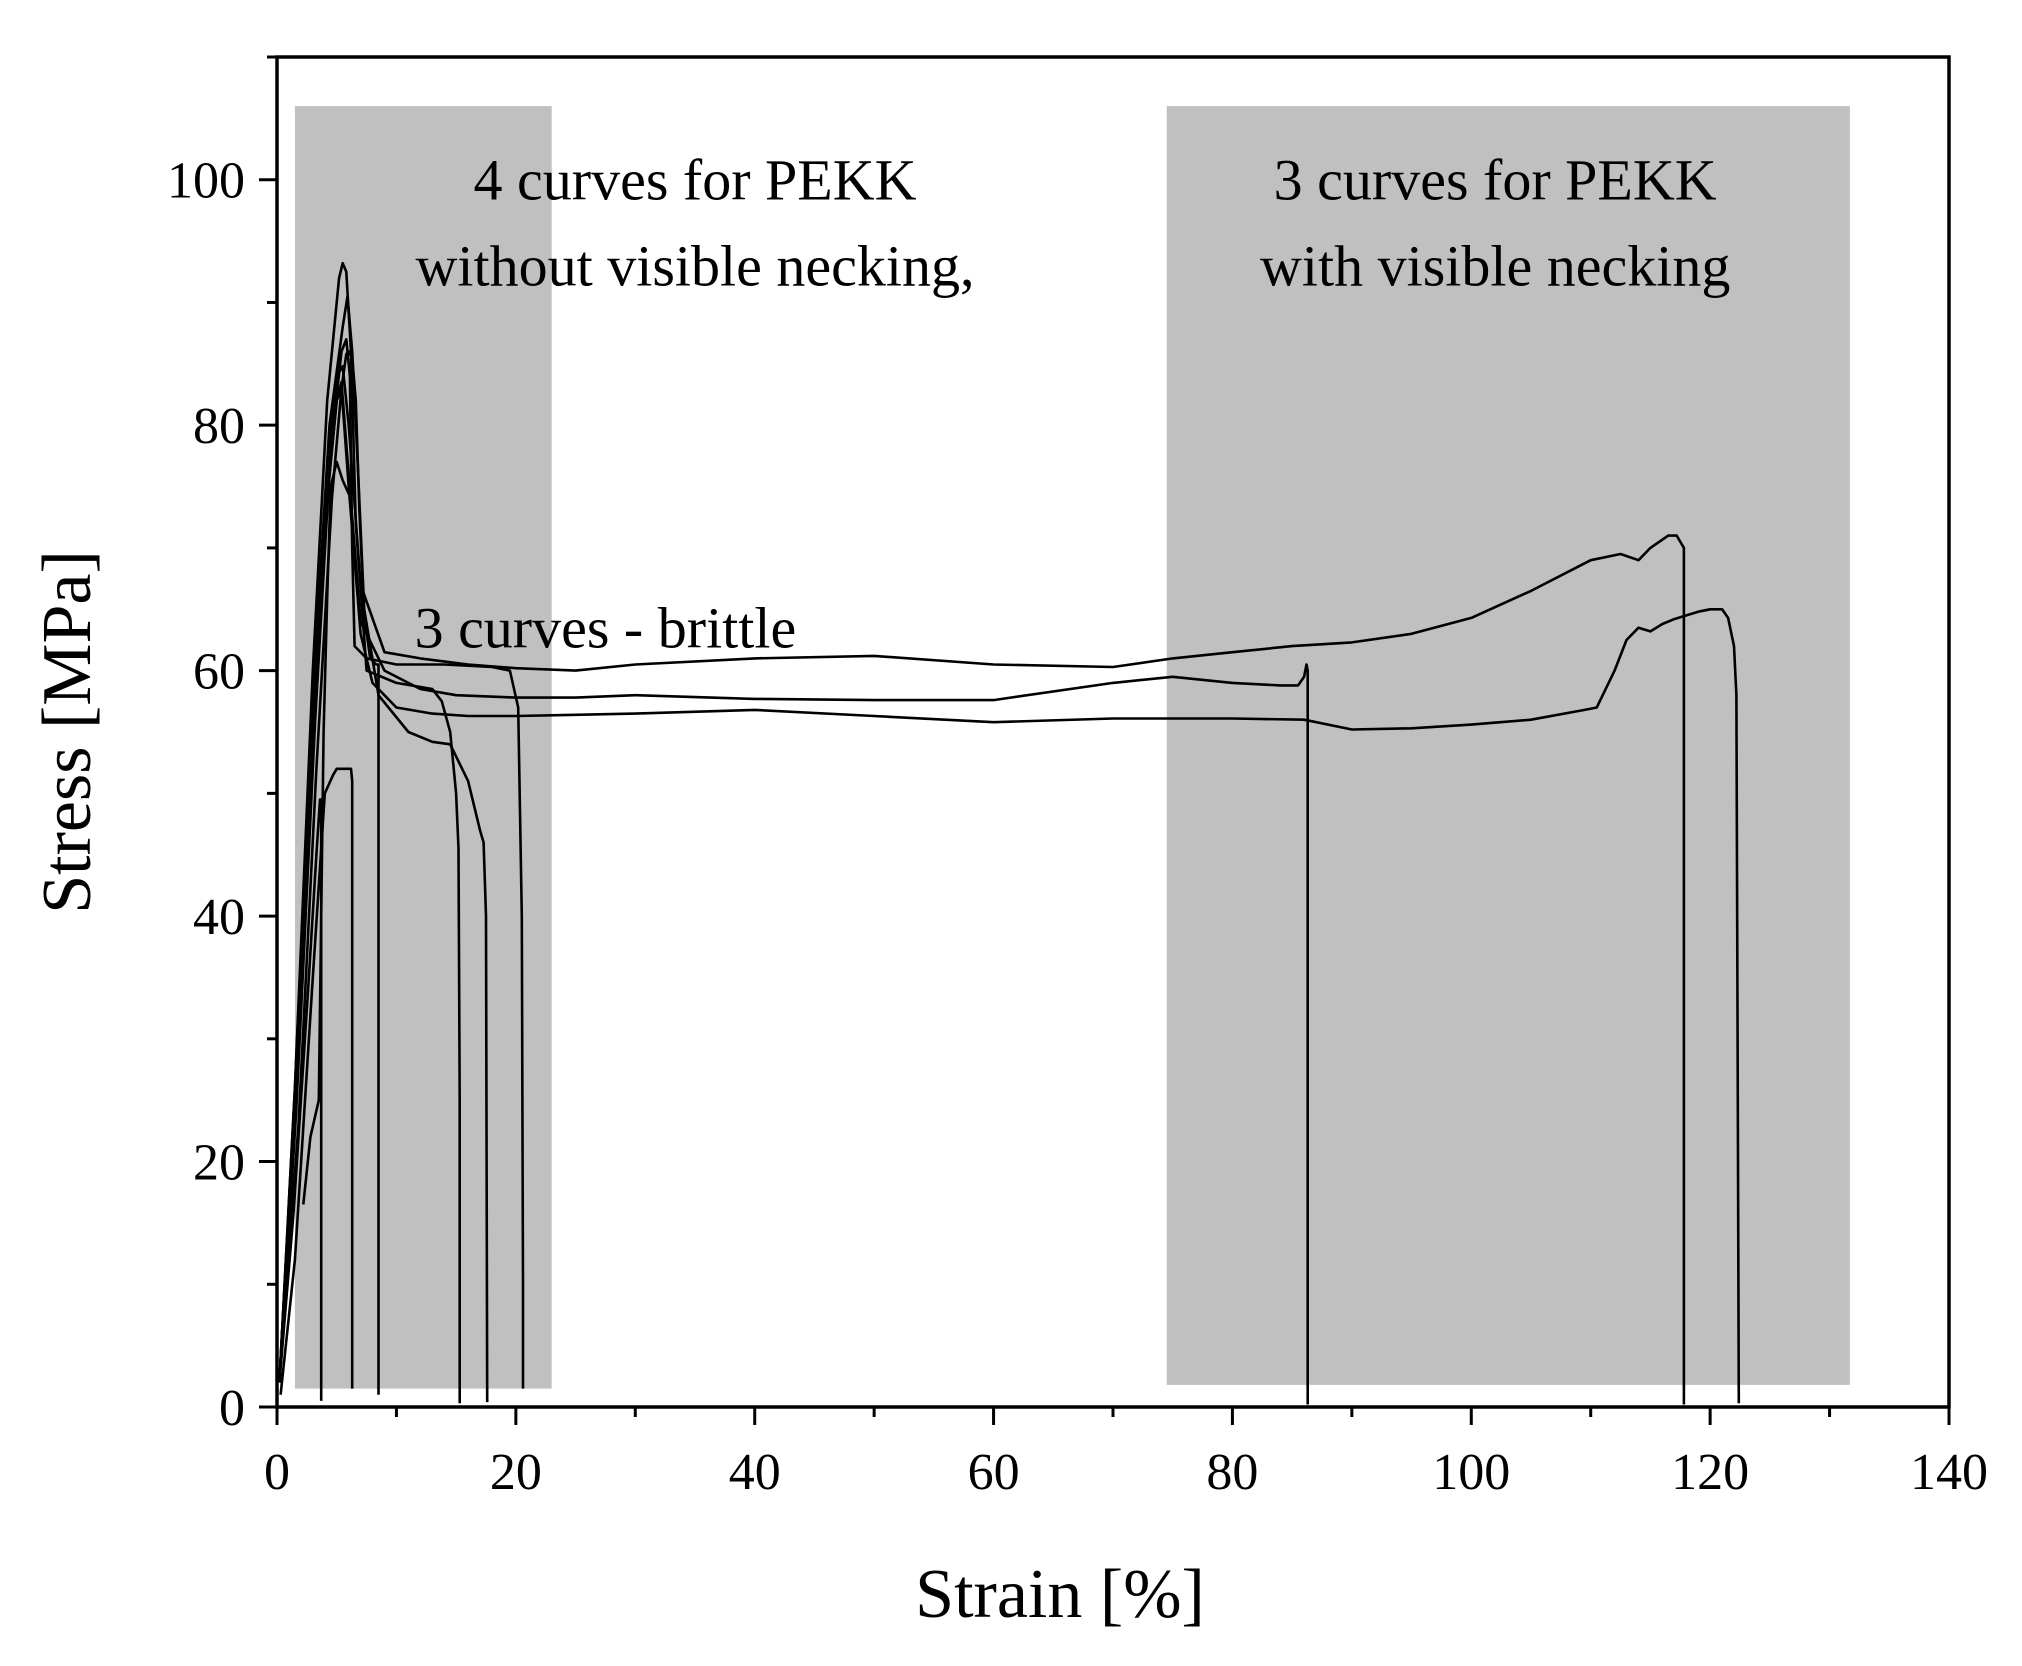  What do you see at coordinates (219, 672) in the screenshot?
I see `y-tick-label: 60` at bounding box center [219, 672].